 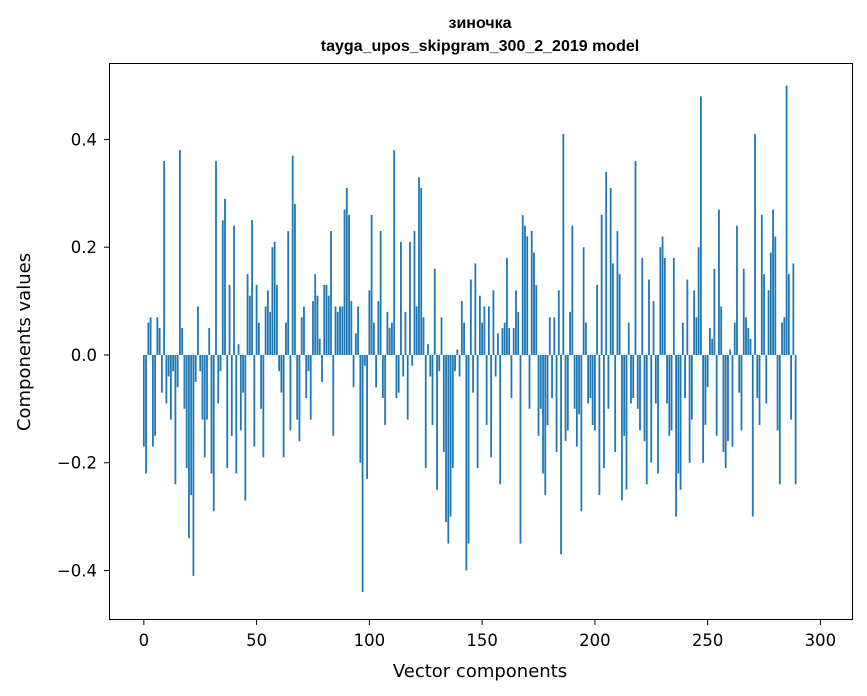 What do you see at coordinates (482, 640) in the screenshot?
I see `x-tick-label: 150` at bounding box center [482, 640].